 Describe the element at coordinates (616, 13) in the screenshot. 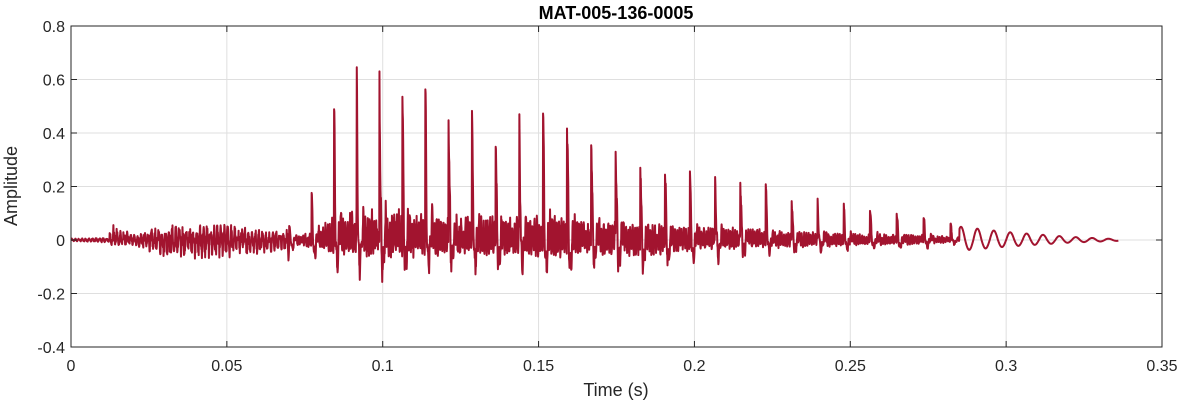

I see `chart-title: MAT-005-136-0005` at that location.